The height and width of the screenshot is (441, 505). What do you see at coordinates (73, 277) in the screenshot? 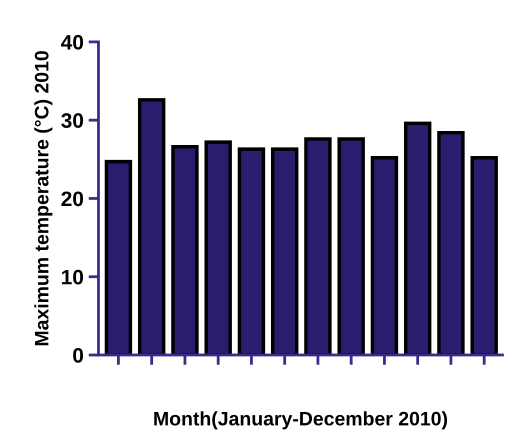
I see `y-tick-label: 10` at bounding box center [73, 277].